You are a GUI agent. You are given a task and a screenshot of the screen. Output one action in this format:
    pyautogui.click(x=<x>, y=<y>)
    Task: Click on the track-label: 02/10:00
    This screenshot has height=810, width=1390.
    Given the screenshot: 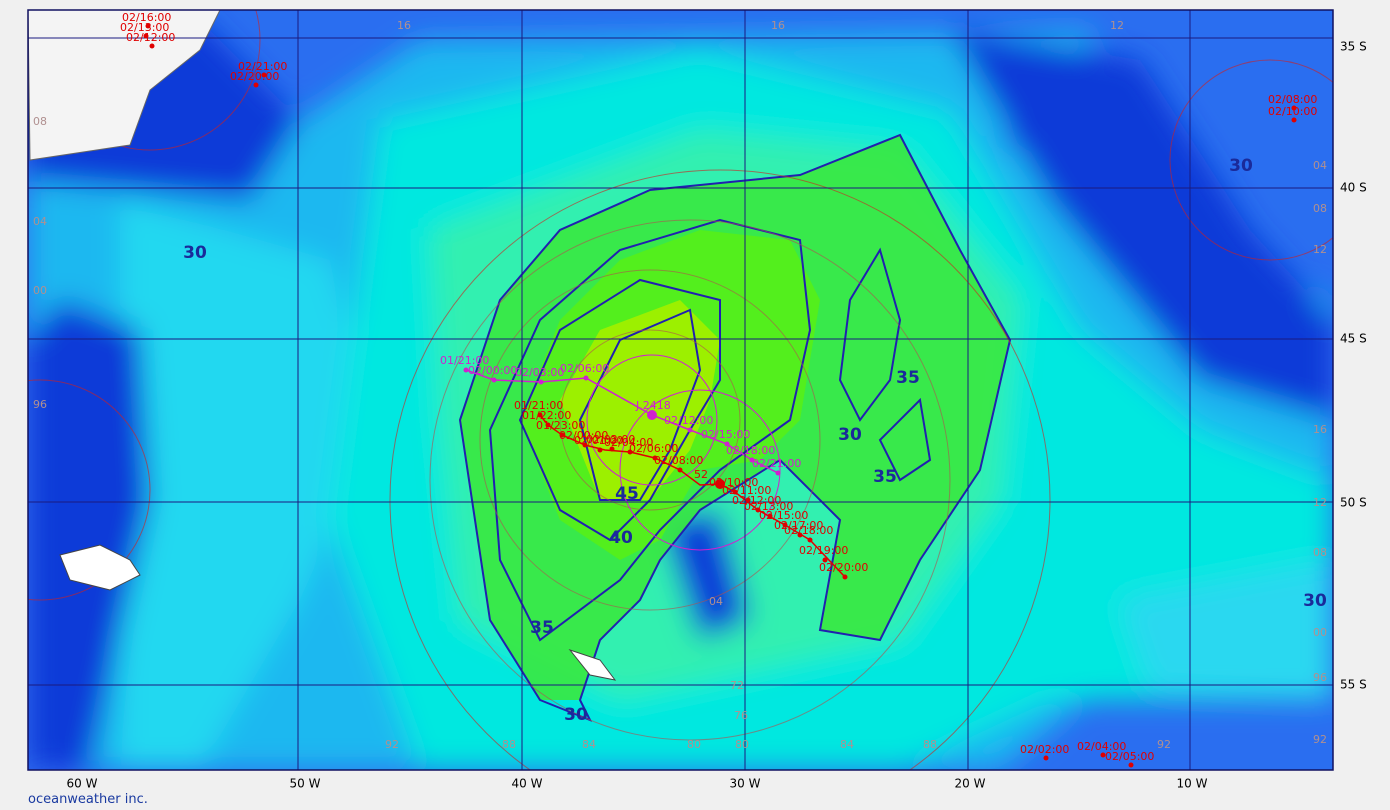 What is the action you would take?
    pyautogui.click(x=733, y=482)
    